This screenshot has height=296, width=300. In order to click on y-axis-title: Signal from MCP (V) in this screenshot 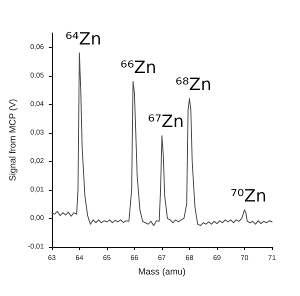, I will do `click(13, 140)`.